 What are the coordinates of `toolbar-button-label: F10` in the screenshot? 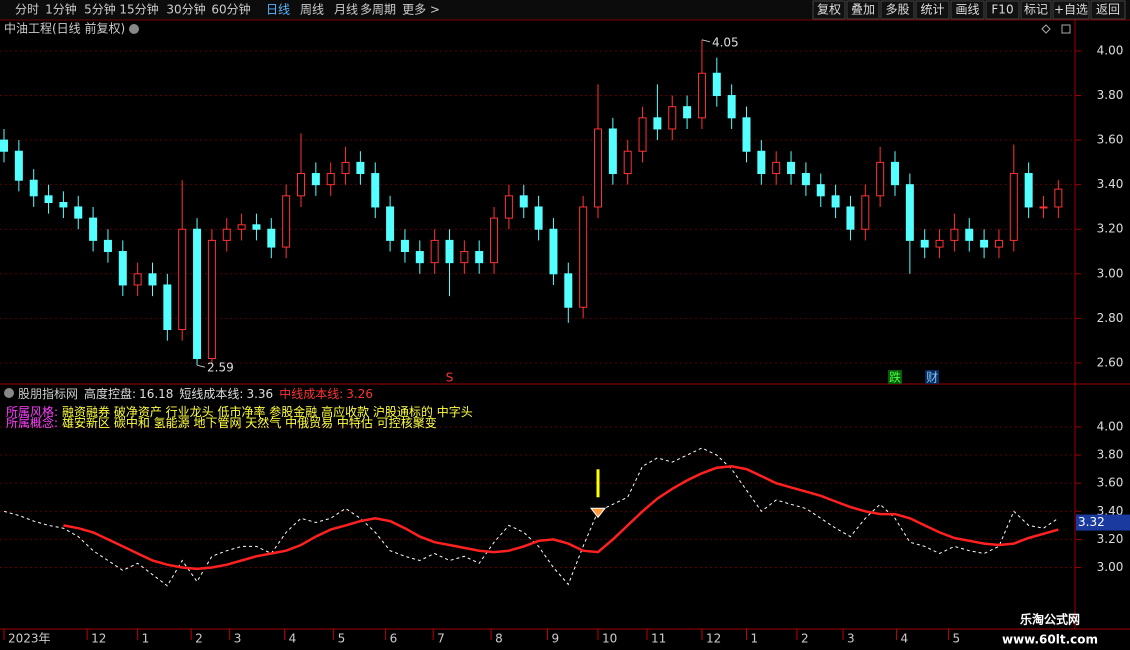 It's located at (1002, 10).